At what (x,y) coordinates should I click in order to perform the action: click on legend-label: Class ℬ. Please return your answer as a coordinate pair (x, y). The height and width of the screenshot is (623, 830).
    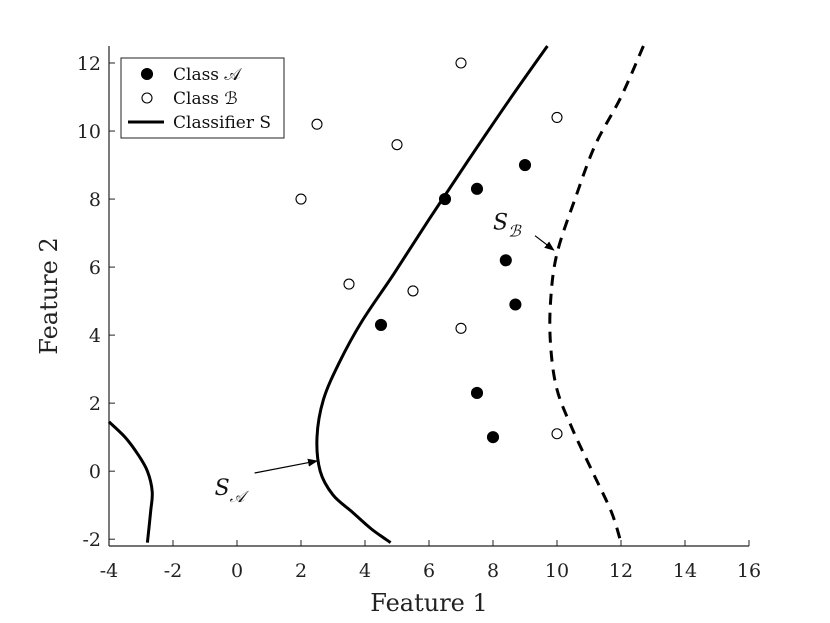
    Looking at the image, I should click on (205, 99).